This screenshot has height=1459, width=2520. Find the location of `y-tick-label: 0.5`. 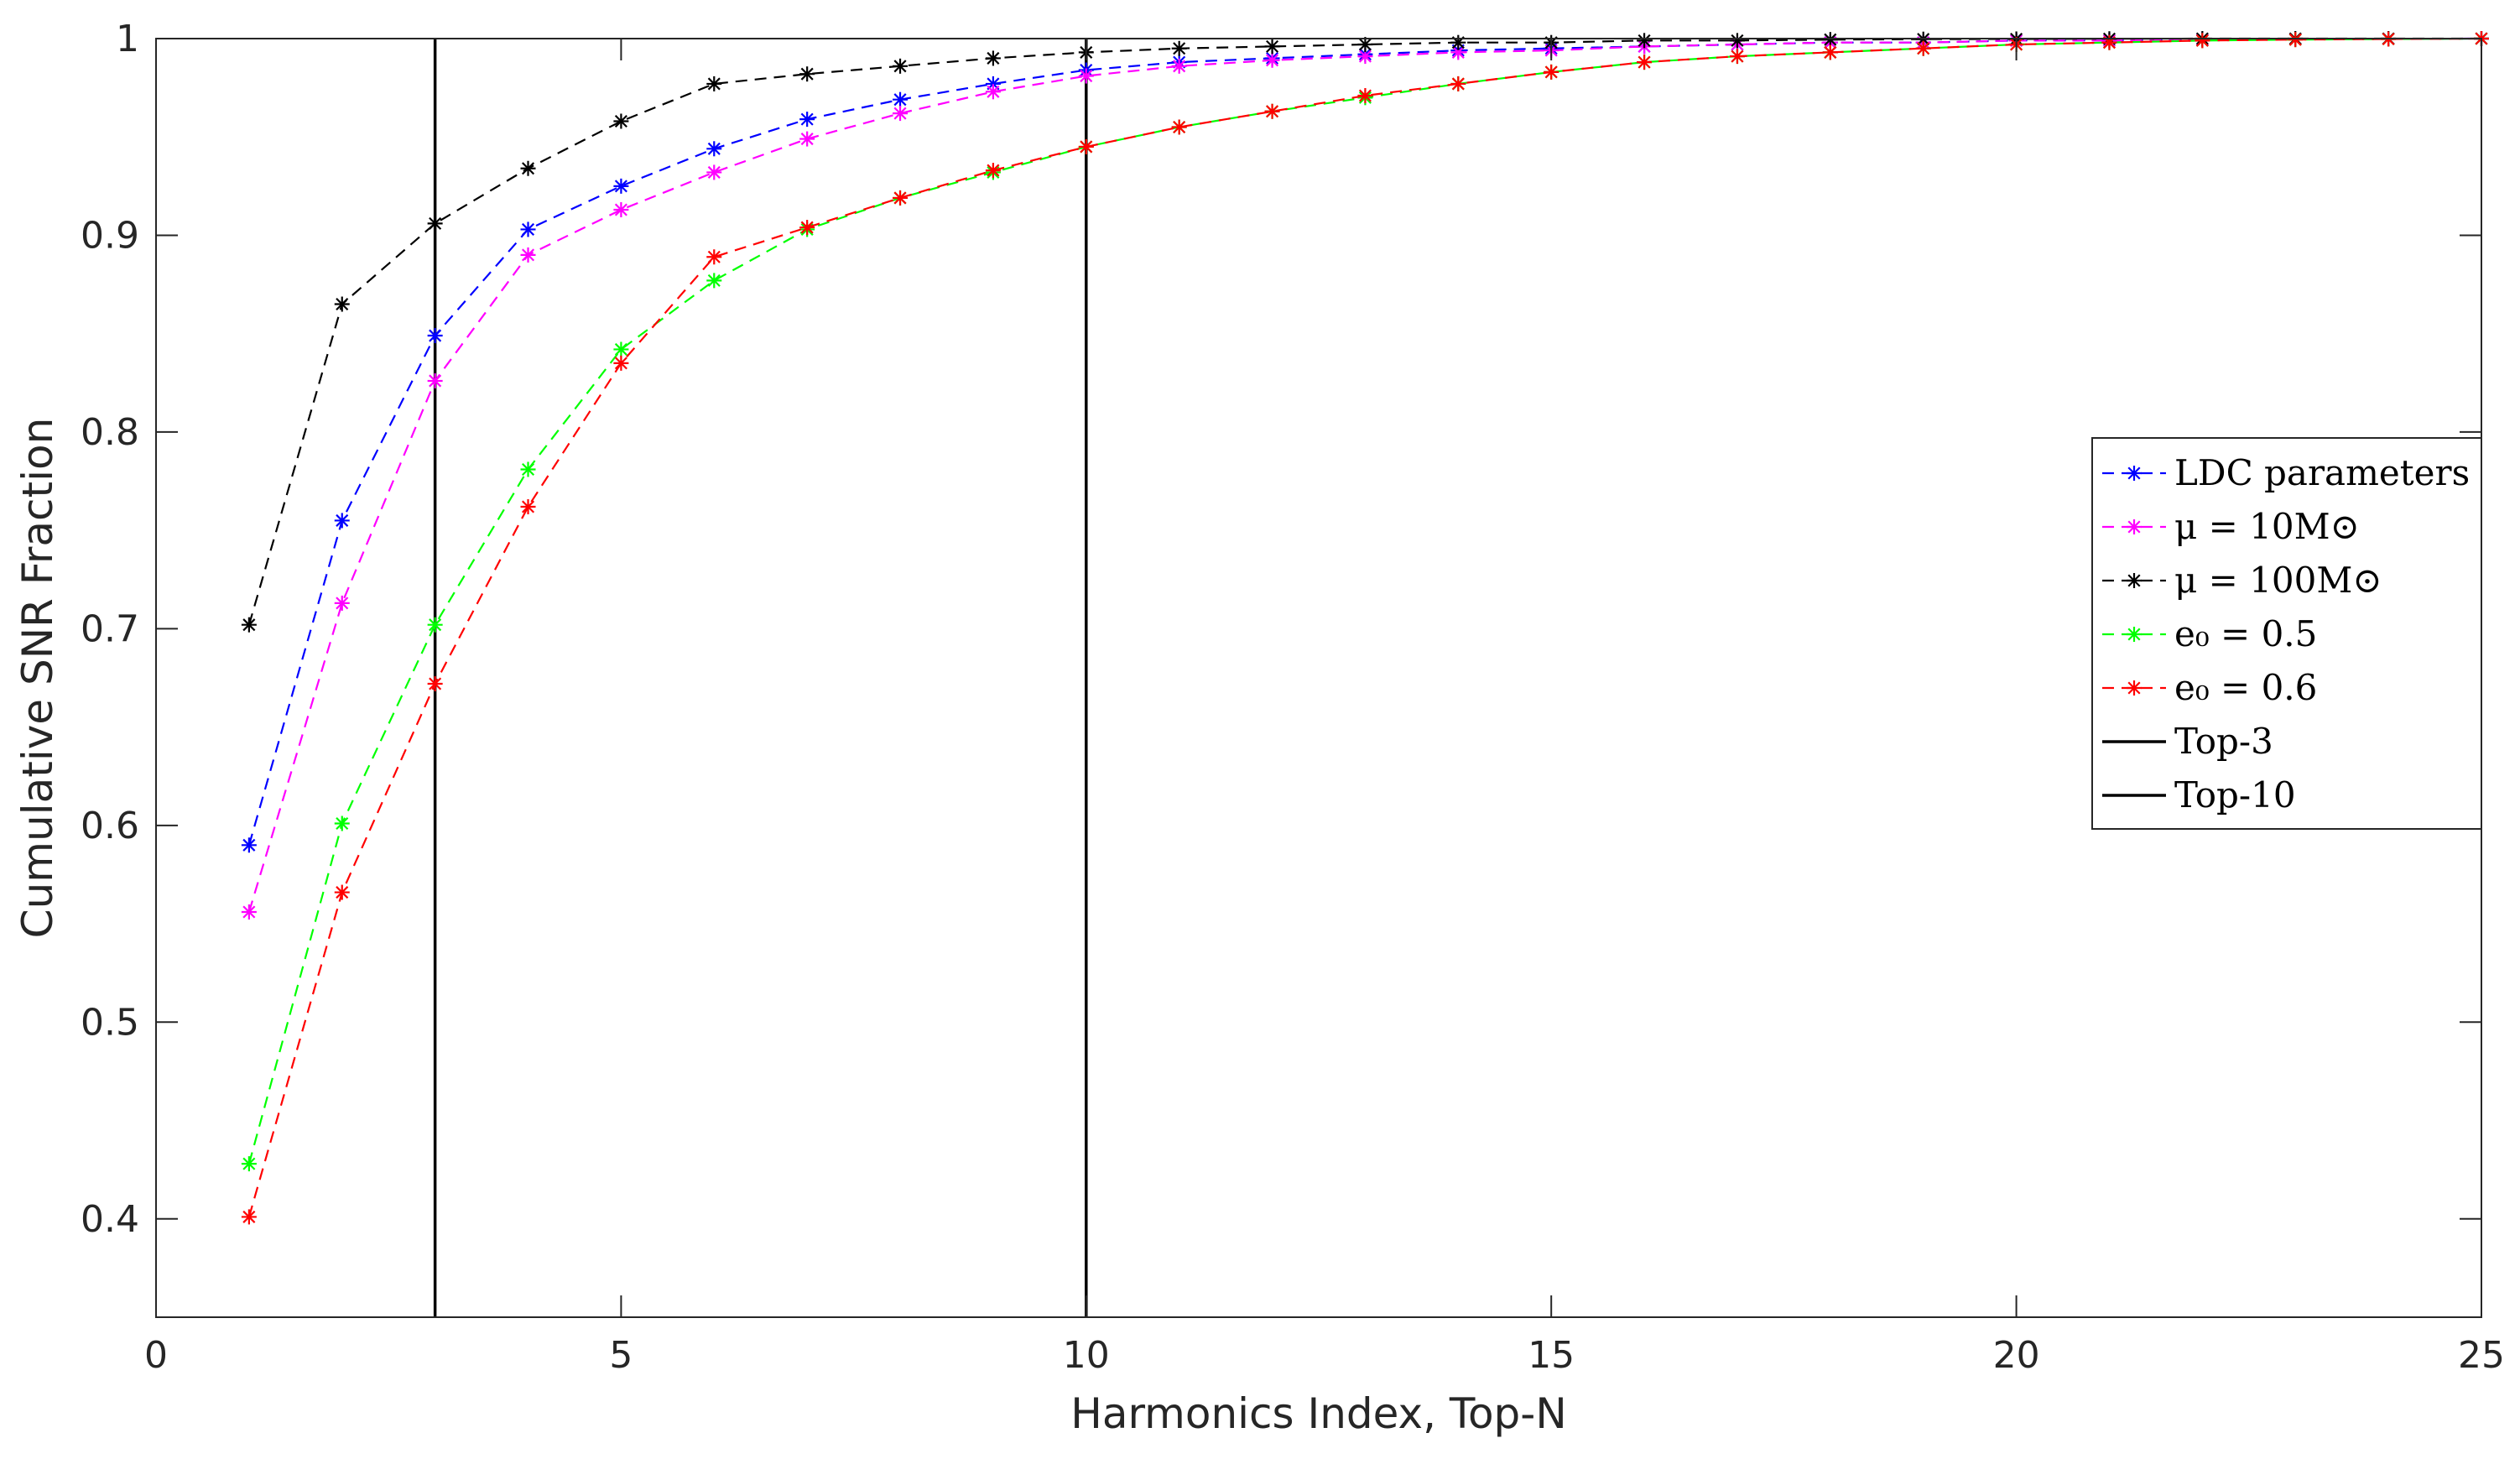

y-tick-label: 0.5 is located at coordinates (110, 1022).